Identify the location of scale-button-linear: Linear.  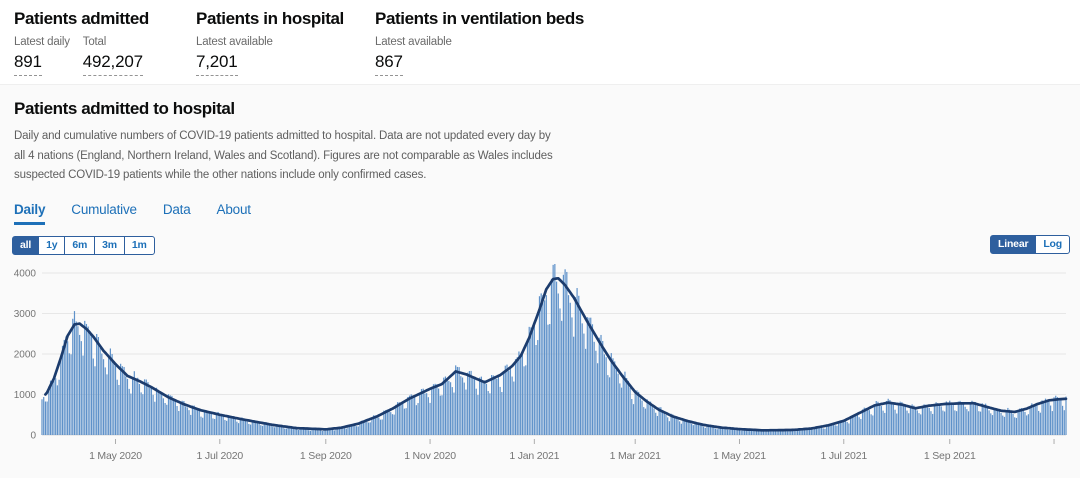
(1013, 244).